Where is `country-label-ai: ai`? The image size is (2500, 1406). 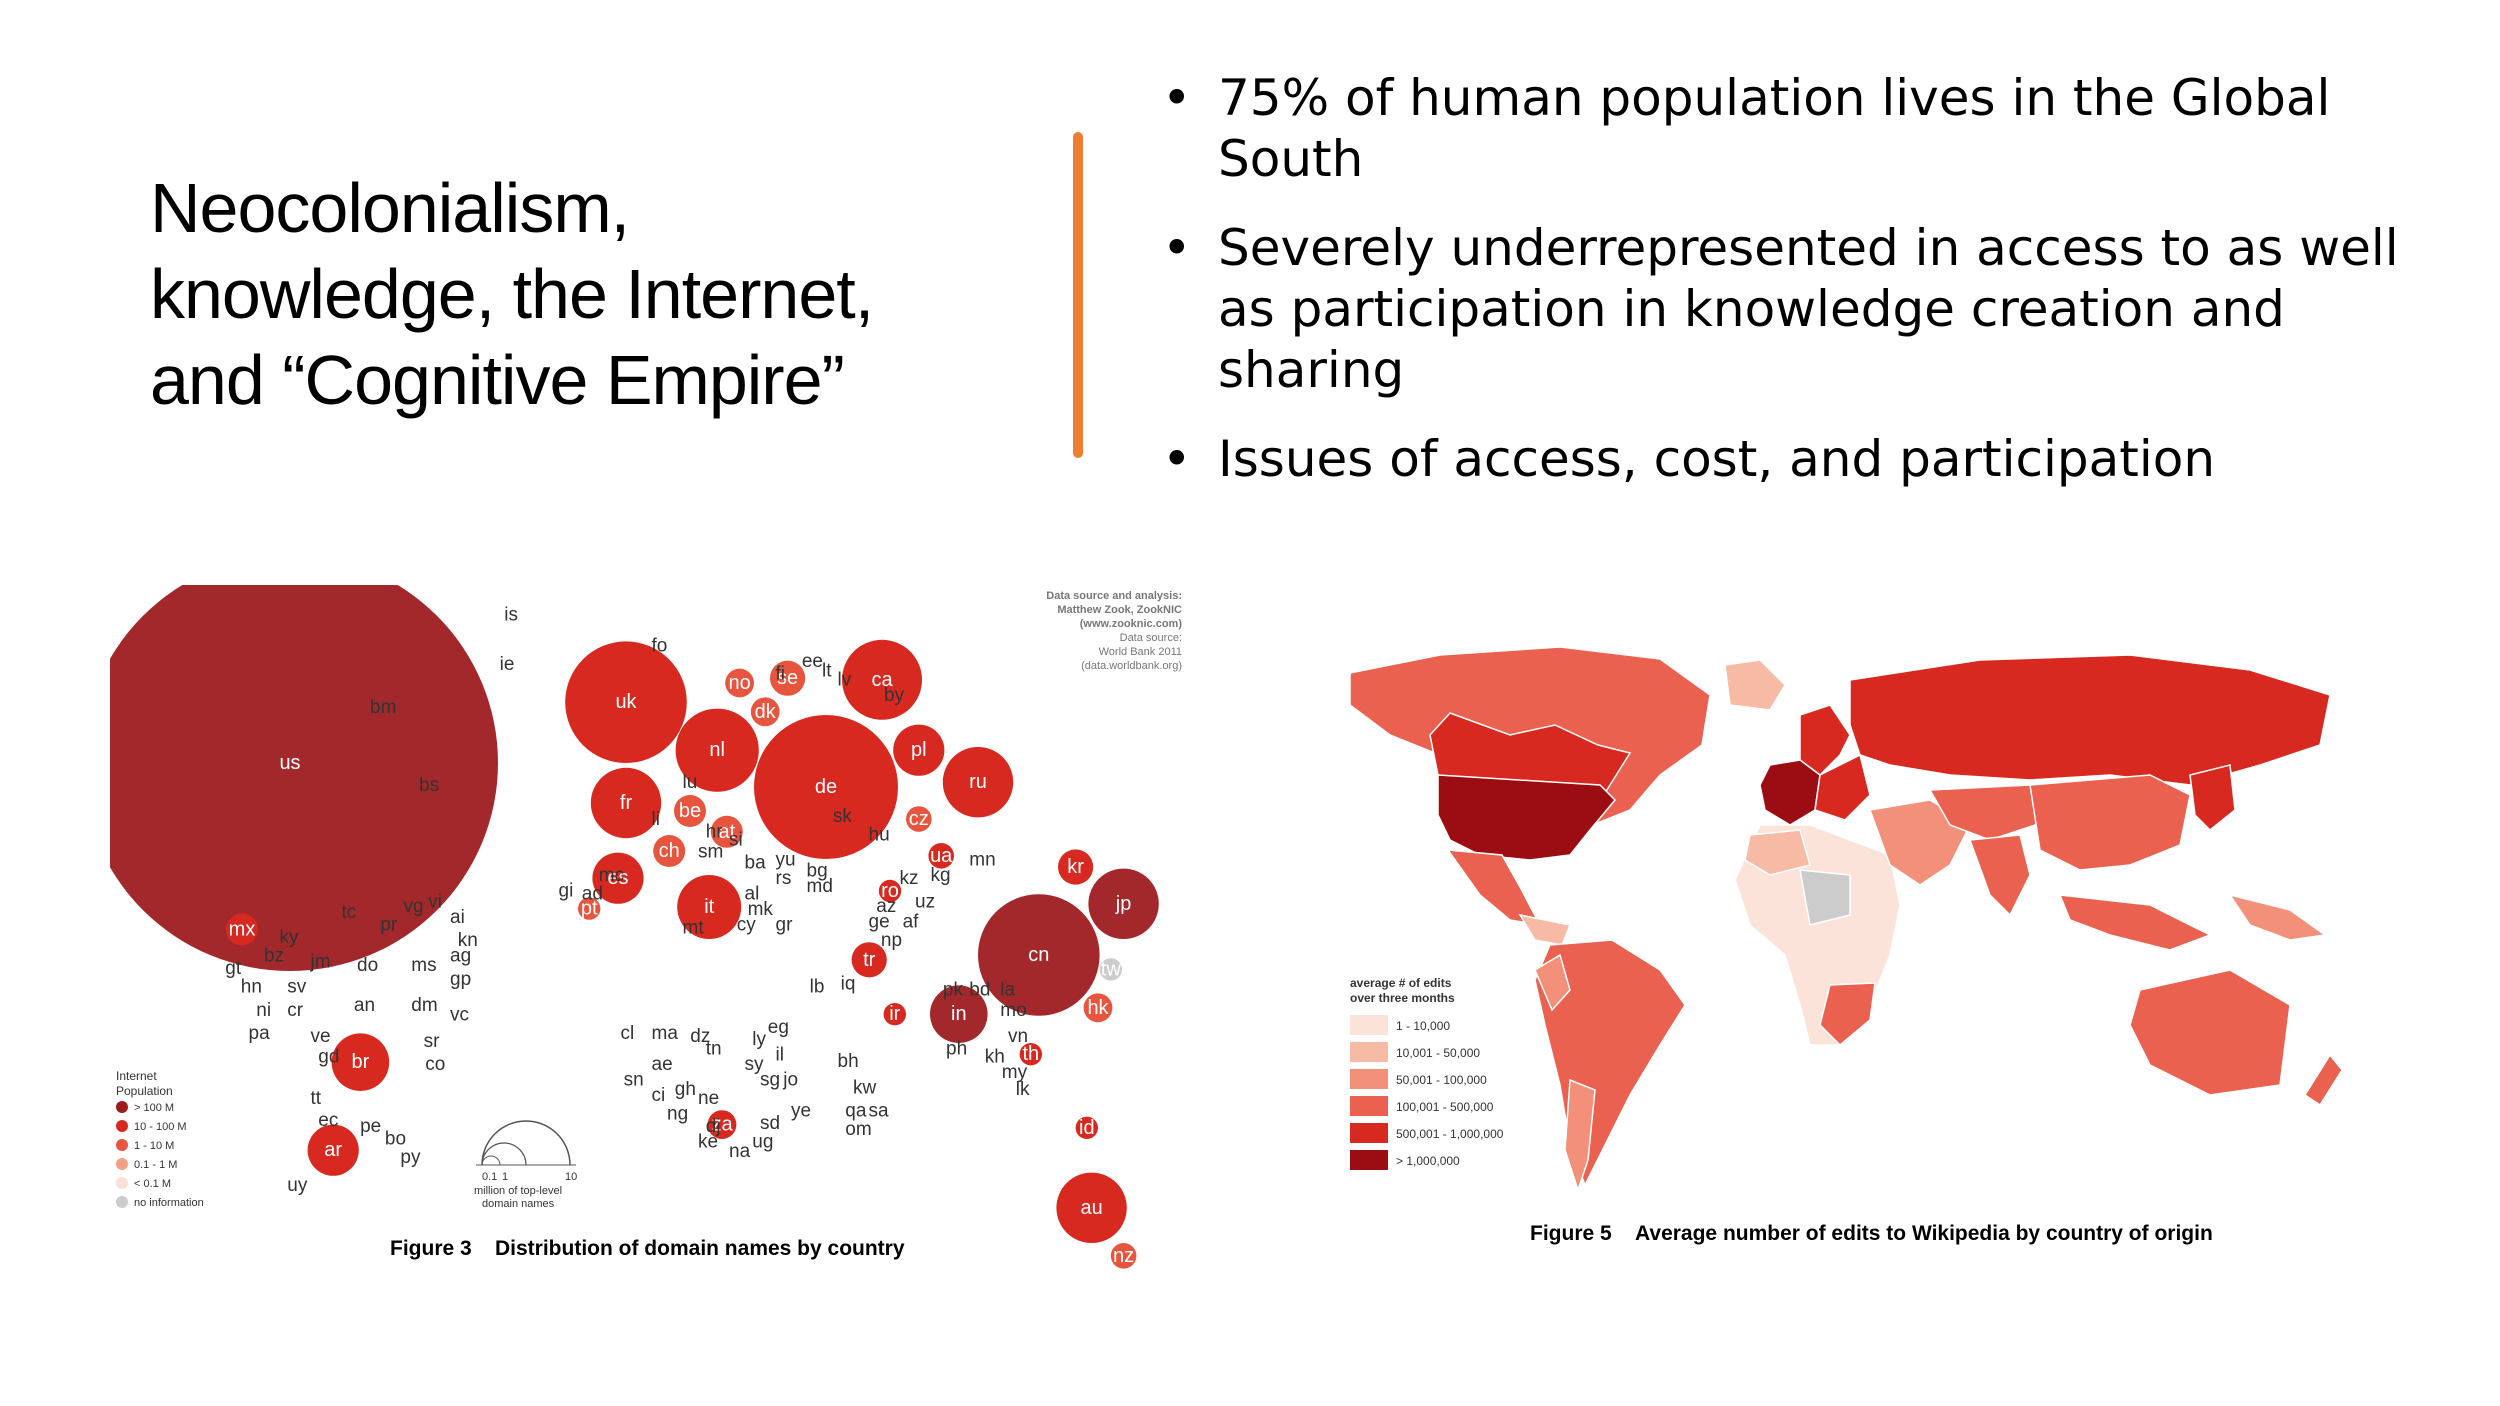 country-label-ai: ai is located at coordinates (457, 917).